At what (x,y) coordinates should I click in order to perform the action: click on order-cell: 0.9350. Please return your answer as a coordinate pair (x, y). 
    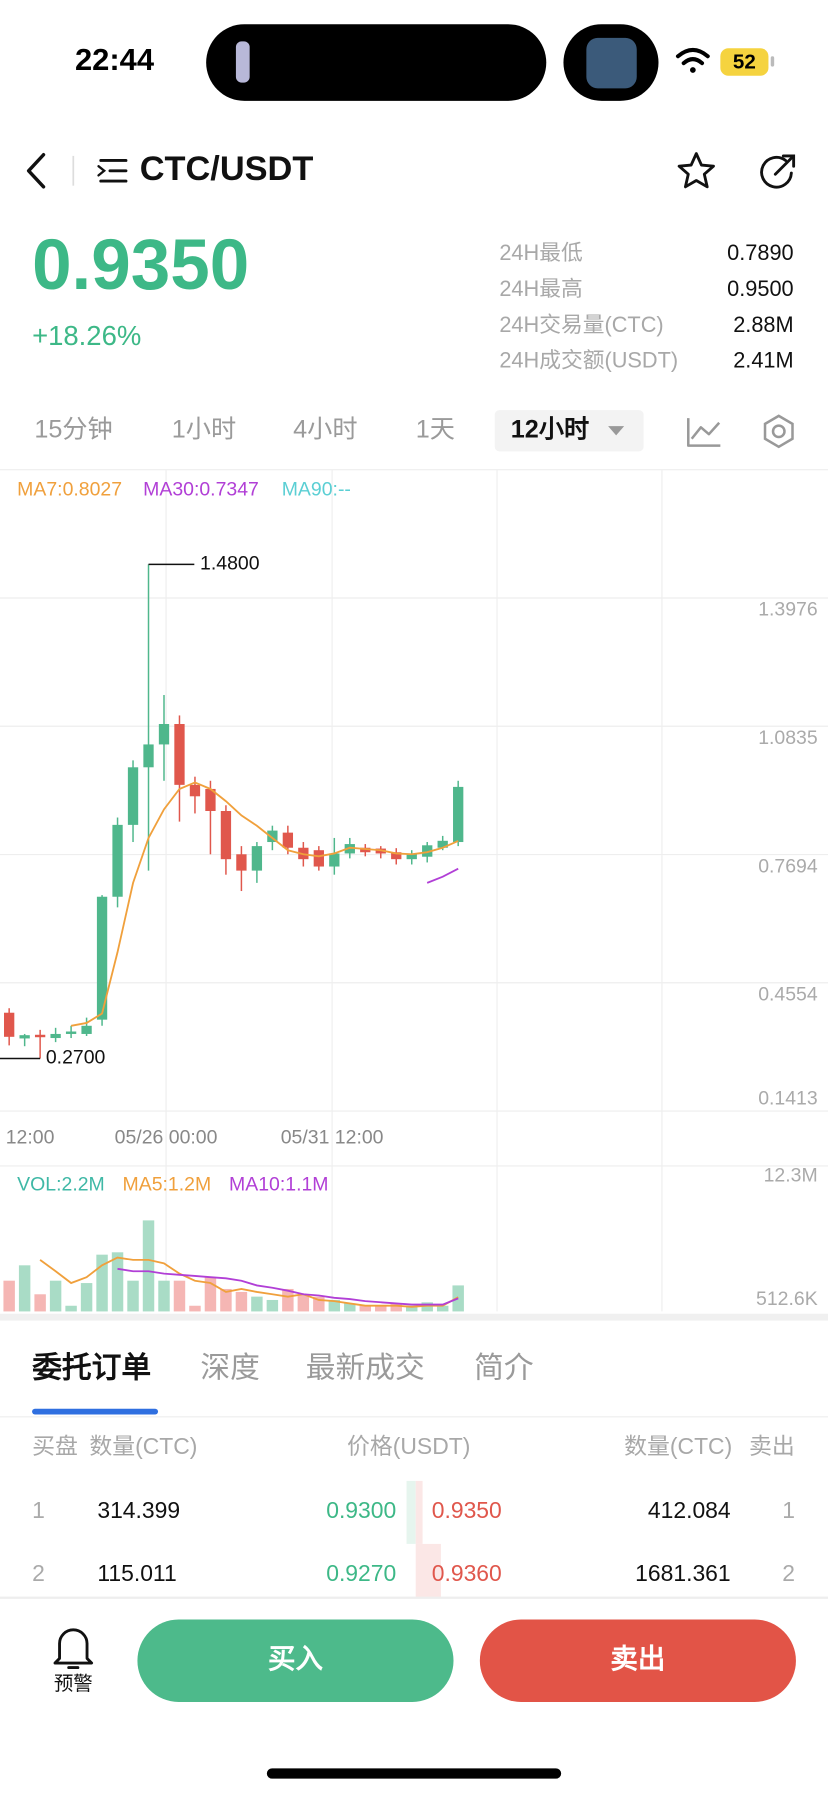
    Looking at the image, I should click on (467, 1510).